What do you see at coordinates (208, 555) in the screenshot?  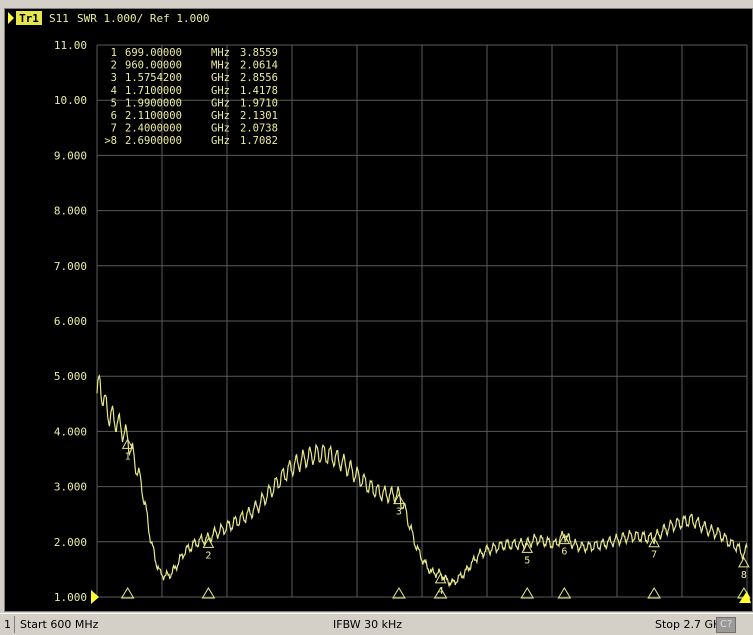 I see `marker-label: 2` at bounding box center [208, 555].